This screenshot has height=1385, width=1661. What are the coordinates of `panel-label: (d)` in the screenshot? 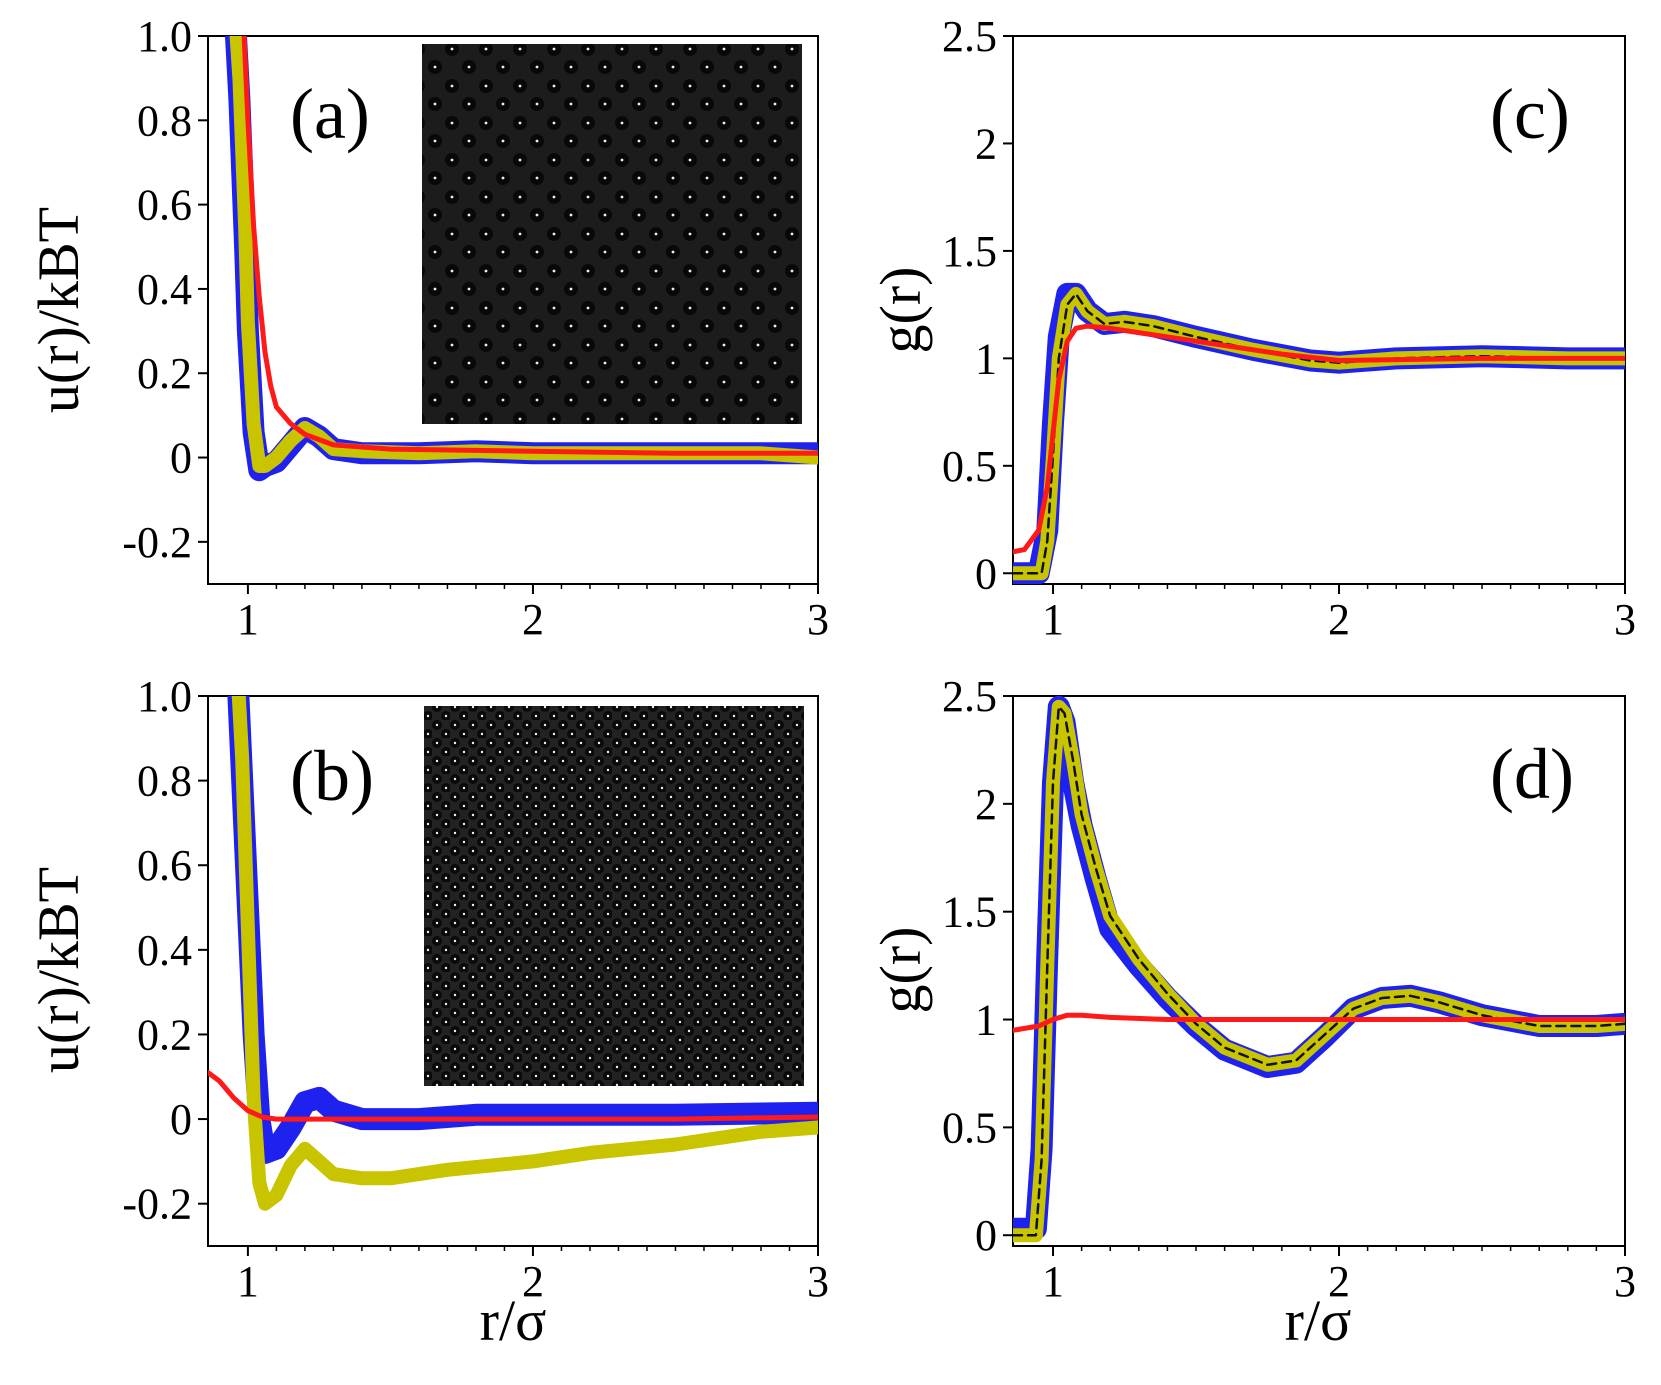 It's located at (1532, 774).